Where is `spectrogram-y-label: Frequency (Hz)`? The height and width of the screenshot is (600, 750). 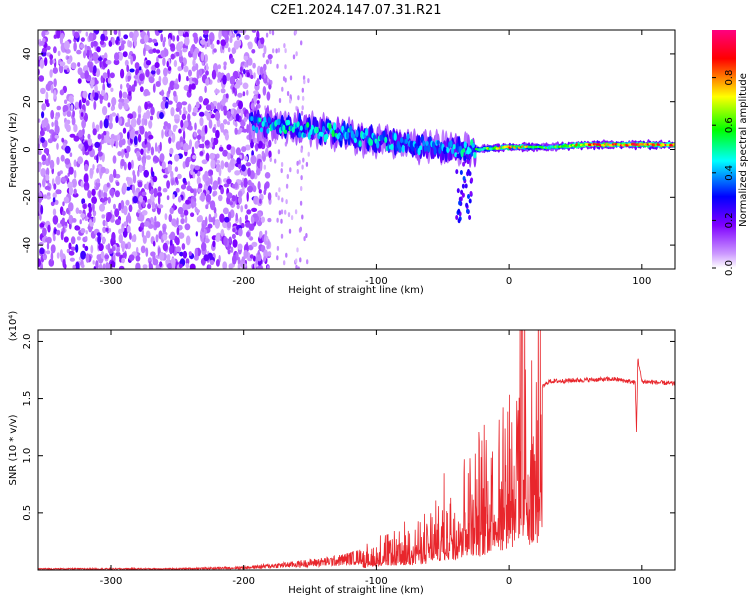 spectrogram-y-label: Frequency (Hz) is located at coordinates (13, 150).